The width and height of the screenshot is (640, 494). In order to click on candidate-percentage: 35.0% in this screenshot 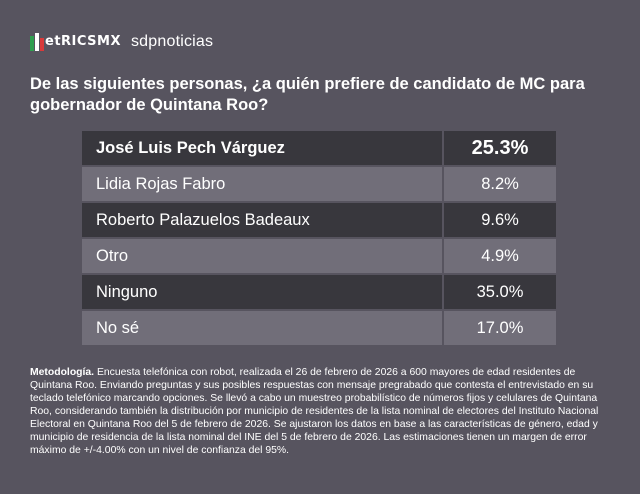, I will do `click(499, 292)`.